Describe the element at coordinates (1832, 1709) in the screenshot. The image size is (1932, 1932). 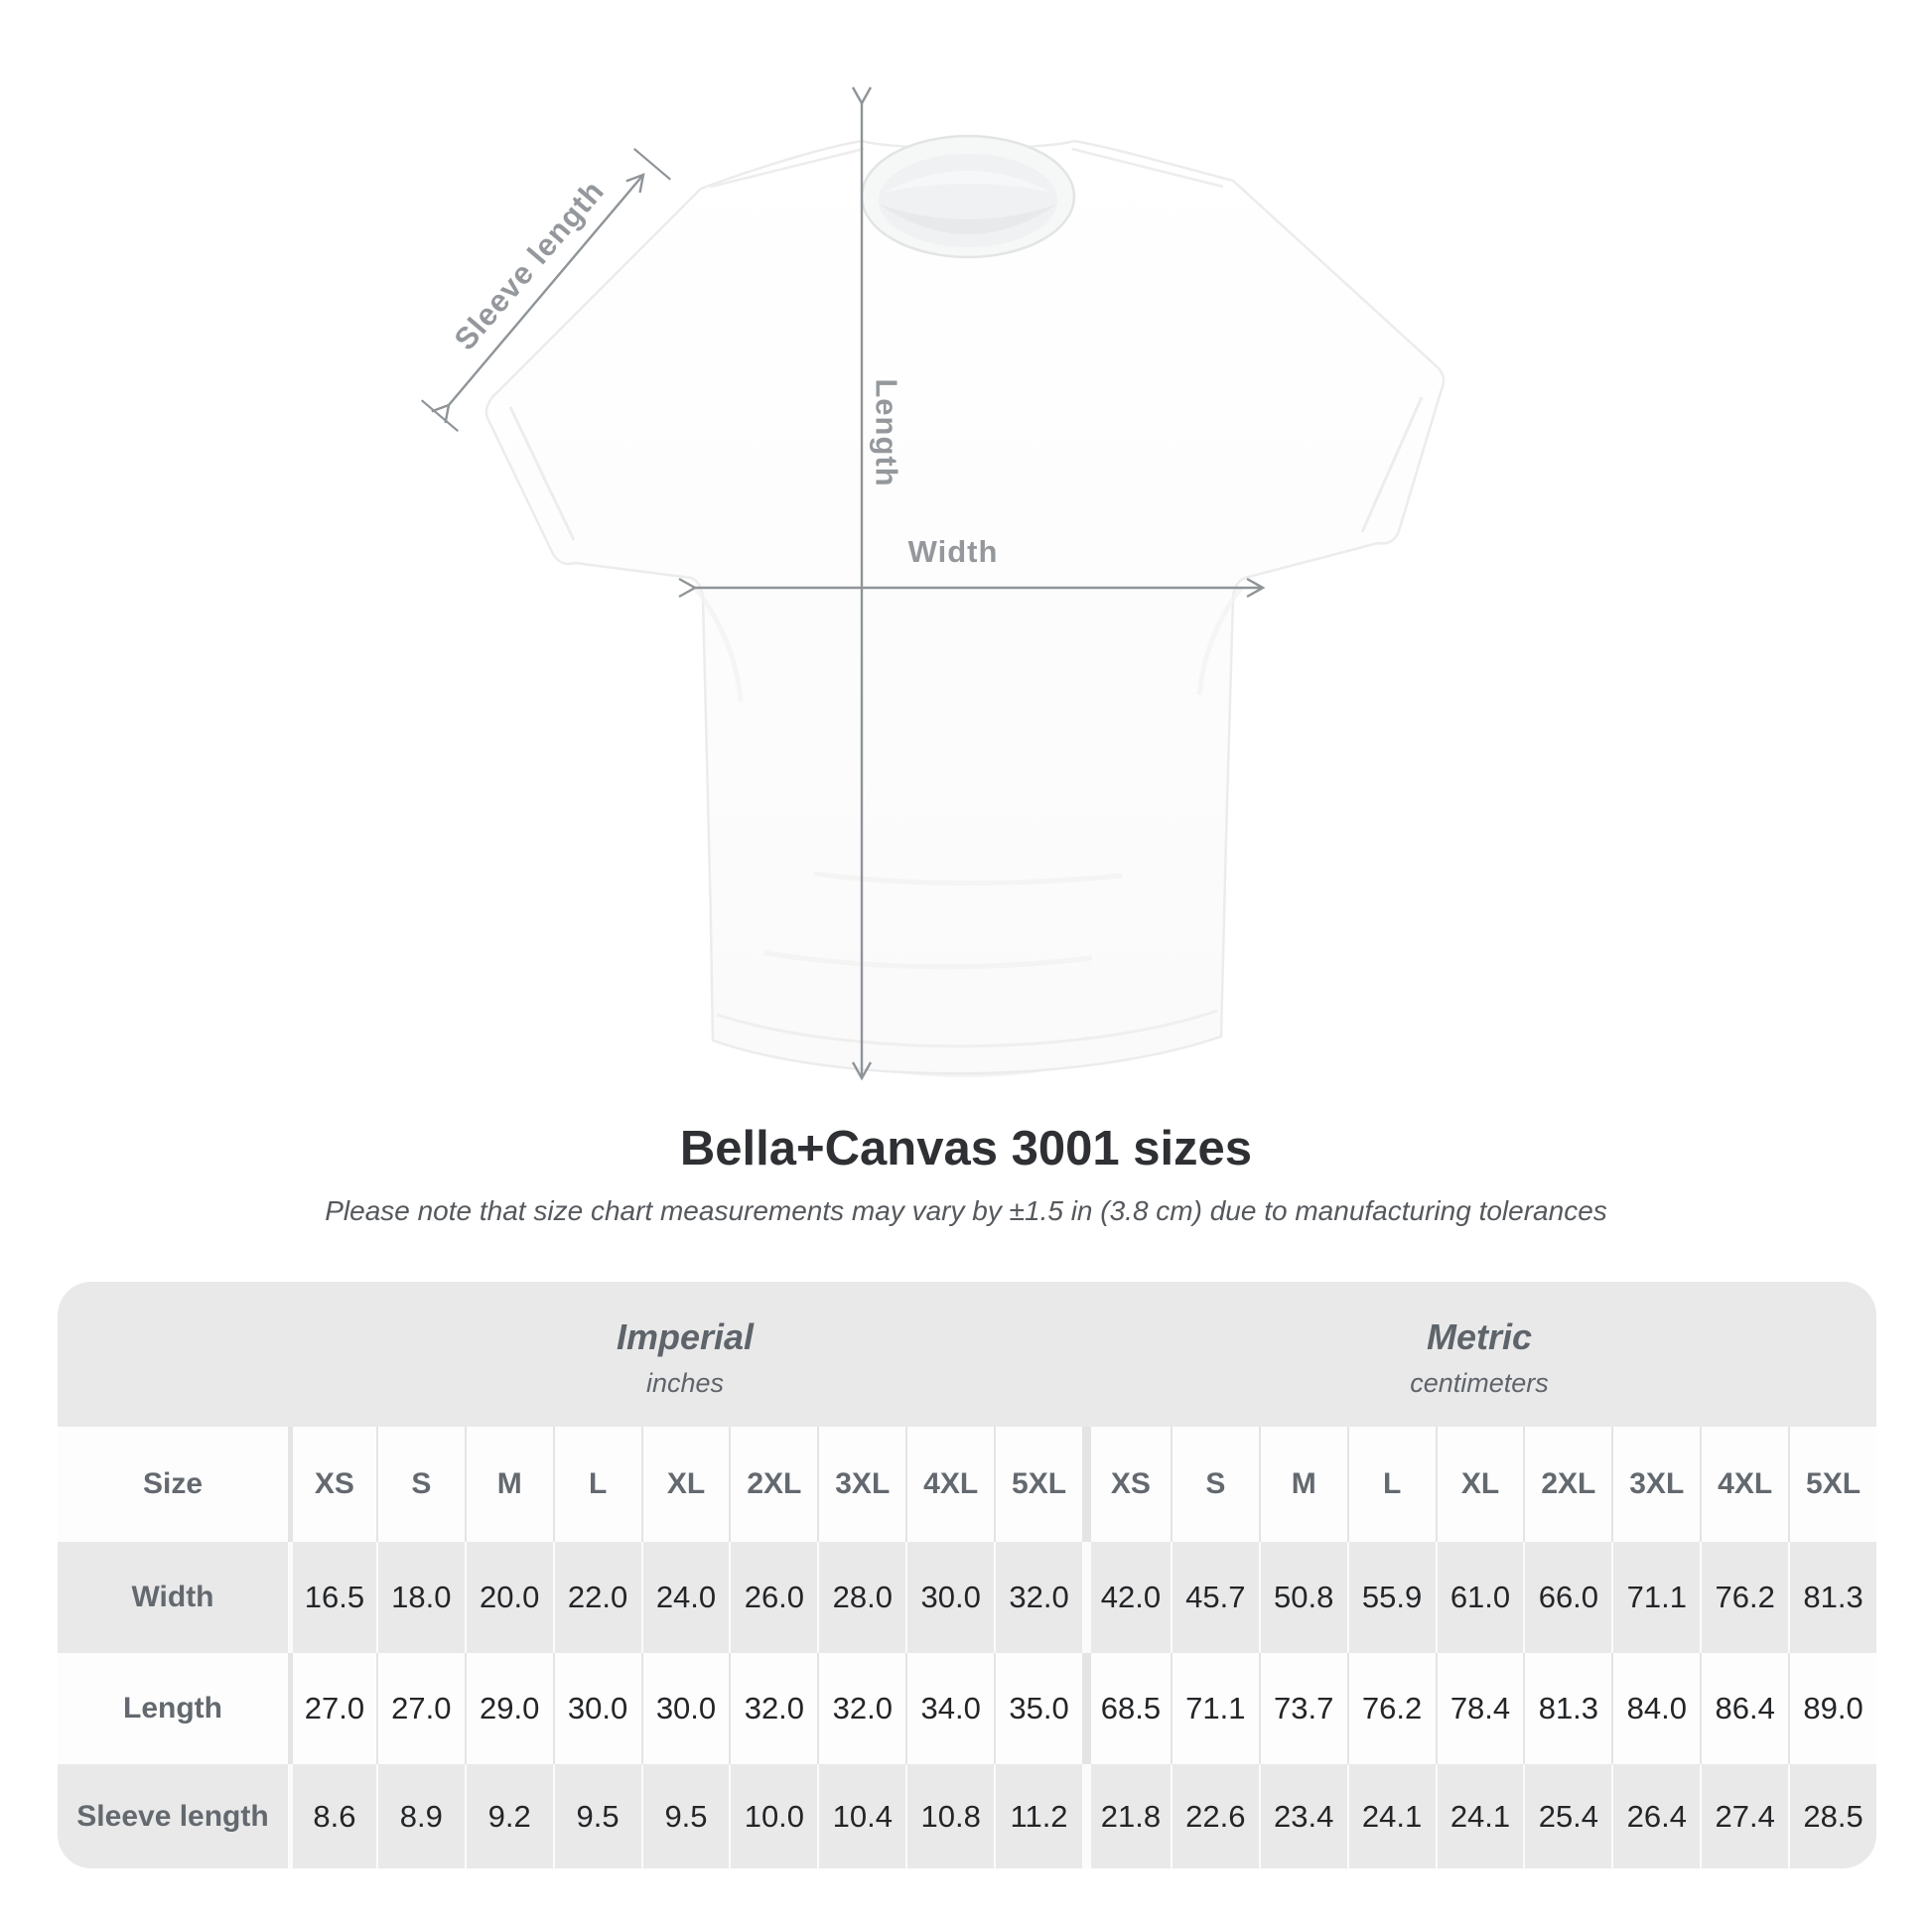
I see `value-cell: 89.0` at that location.